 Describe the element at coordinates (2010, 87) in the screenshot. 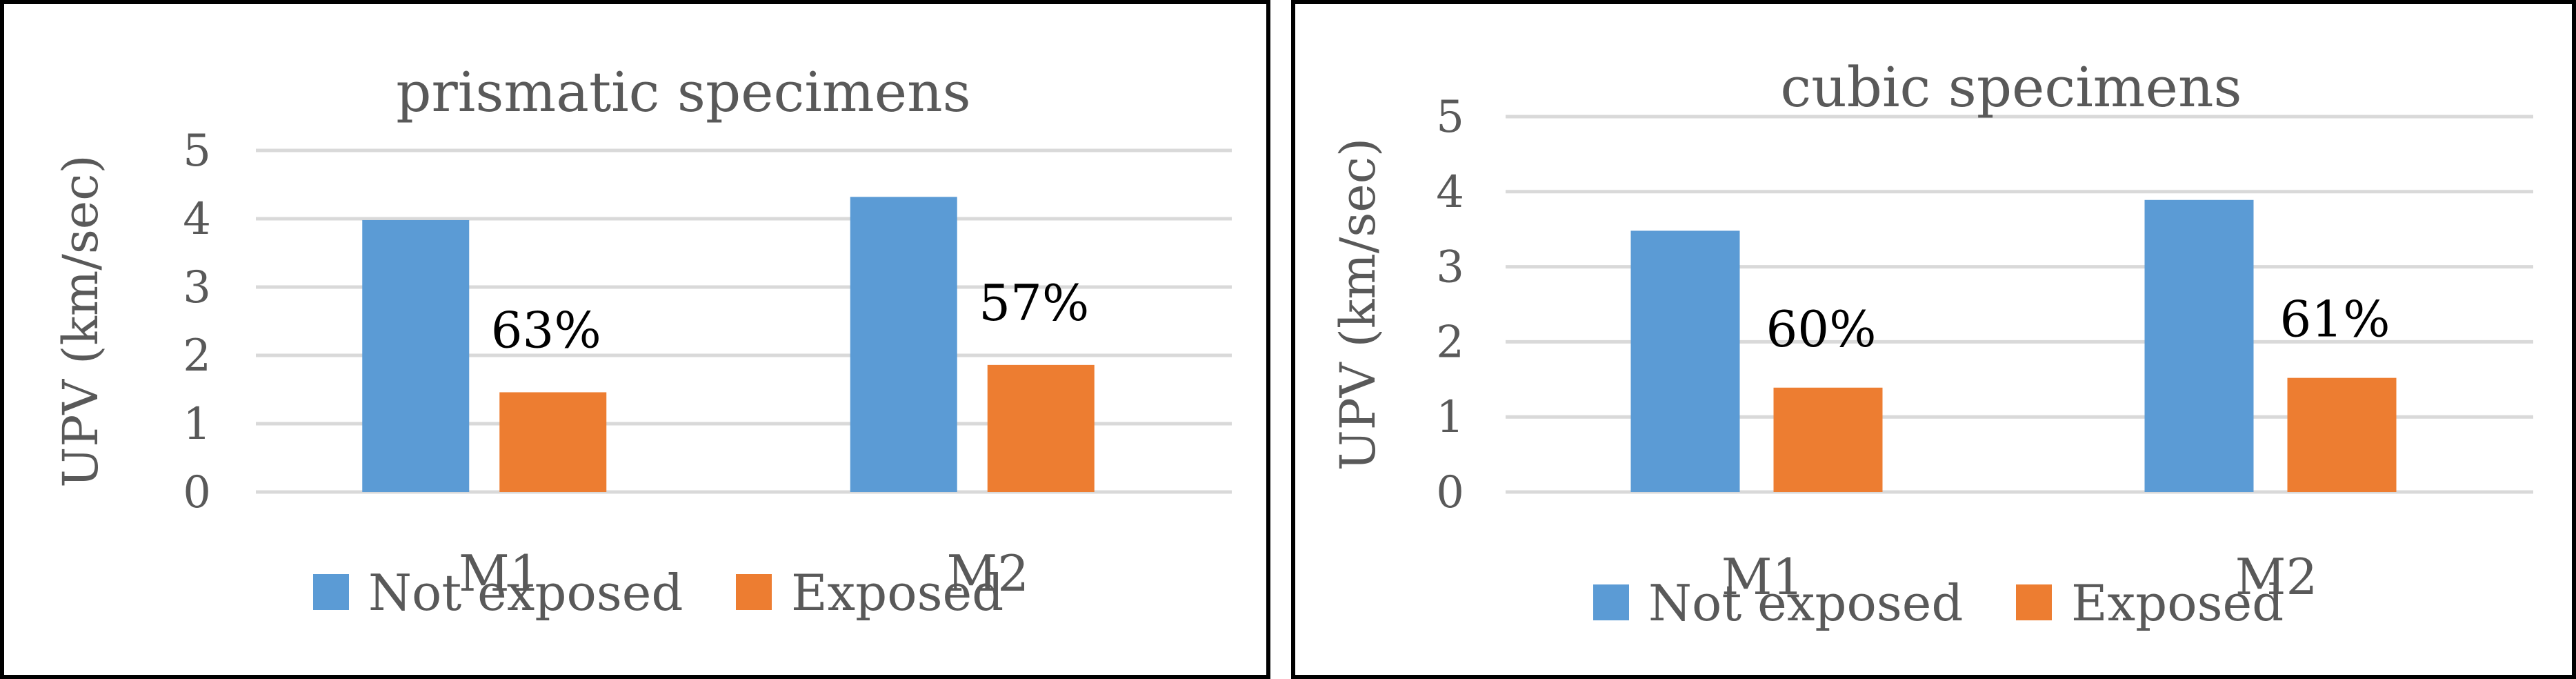

I see `chart-title: cubic specimens` at that location.